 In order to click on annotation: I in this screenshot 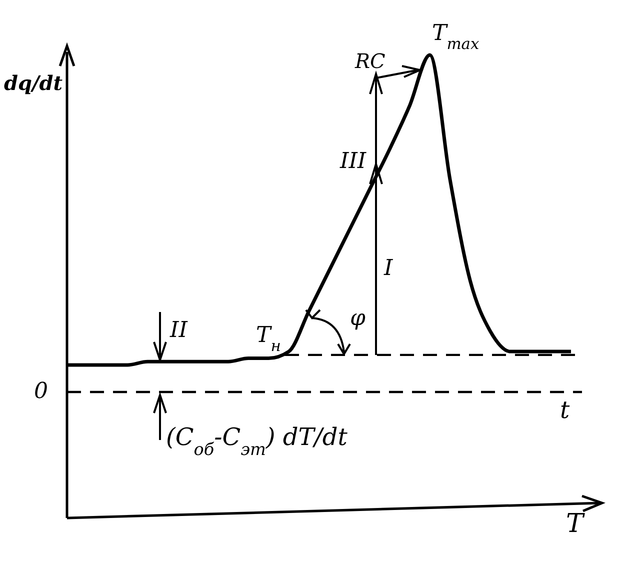, I will do `click(388, 268)`.